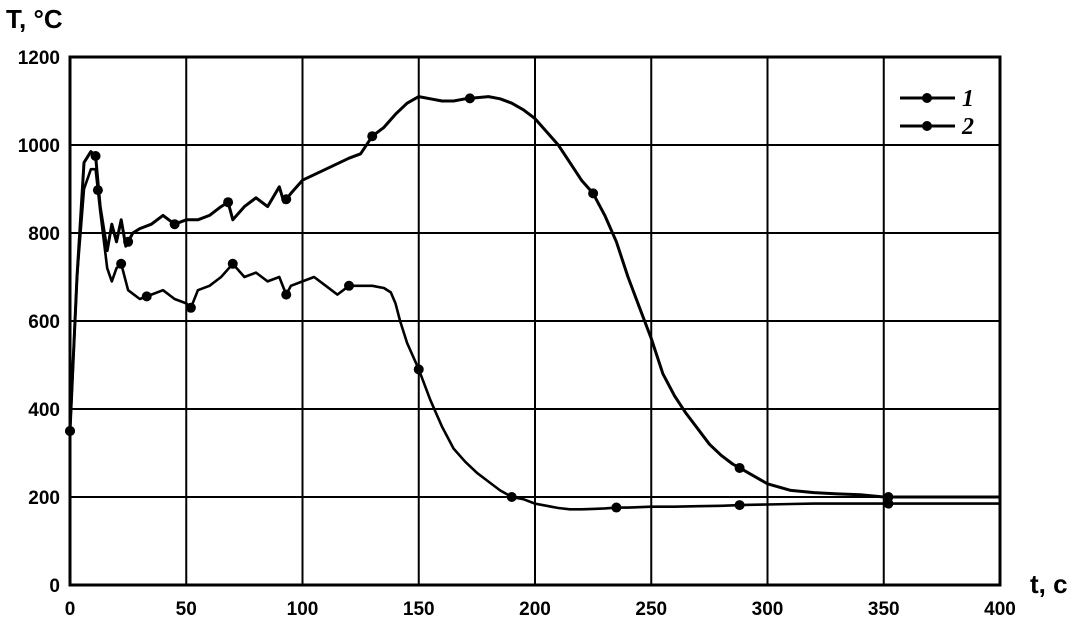 The height and width of the screenshot is (628, 1079). I want to click on legend-label-2: 2, so click(967, 127).